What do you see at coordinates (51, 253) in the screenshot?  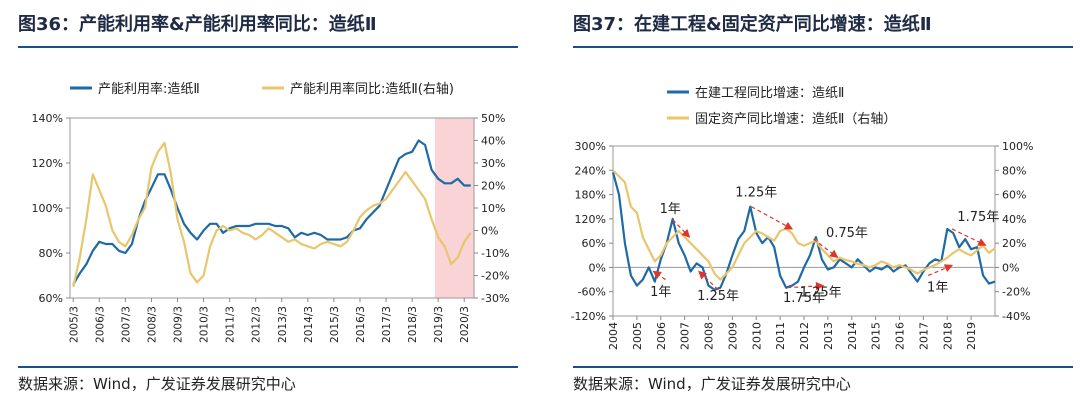 I see `left-axis-tick-label: 80%` at bounding box center [51, 253].